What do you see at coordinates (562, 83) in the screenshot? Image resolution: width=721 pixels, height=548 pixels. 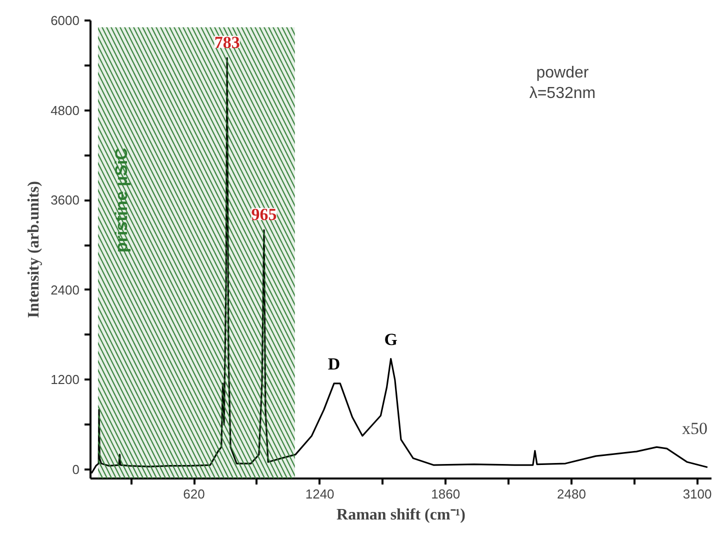 I see `annotation: powder λ=532nm` at bounding box center [562, 83].